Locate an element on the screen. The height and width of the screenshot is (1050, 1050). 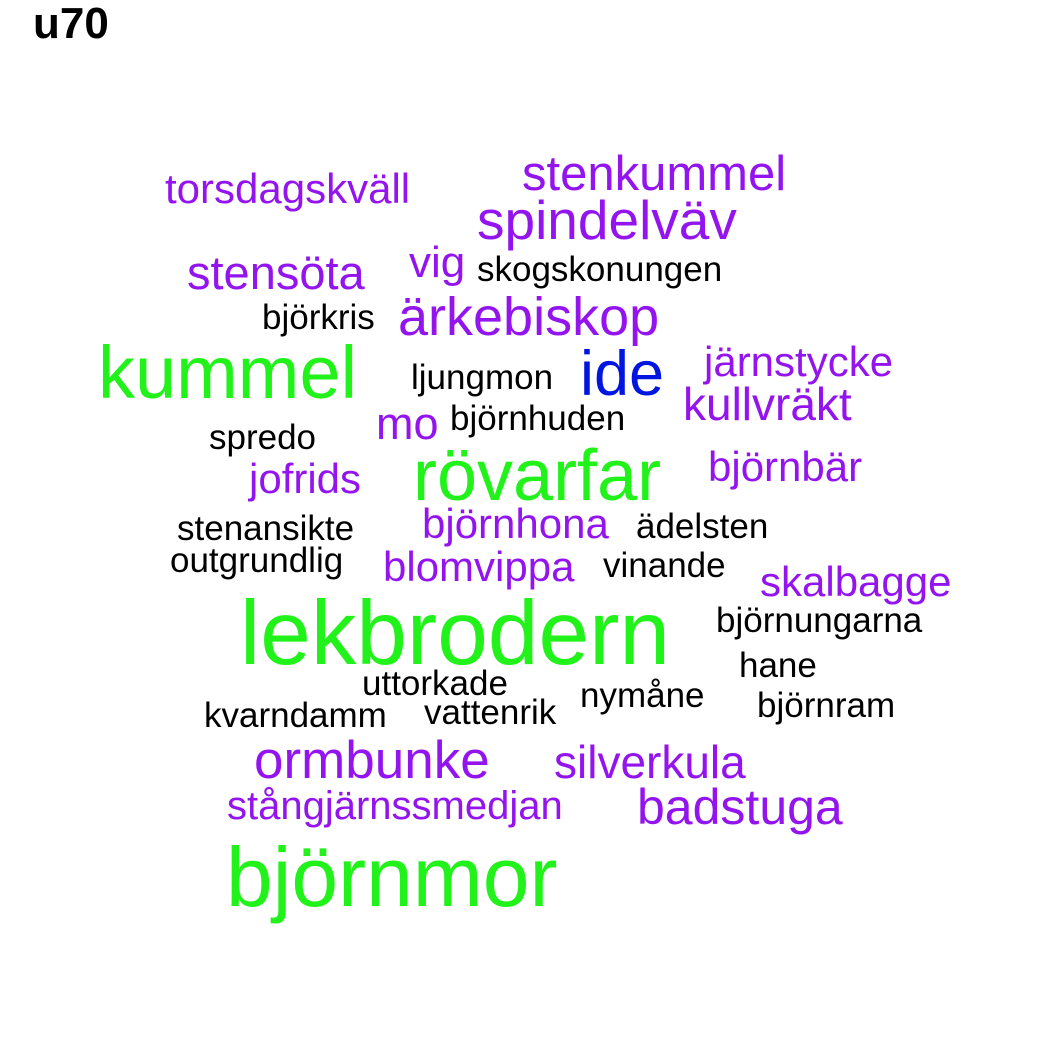
word-bjornungarna: björnungarna is located at coordinates (819, 620).